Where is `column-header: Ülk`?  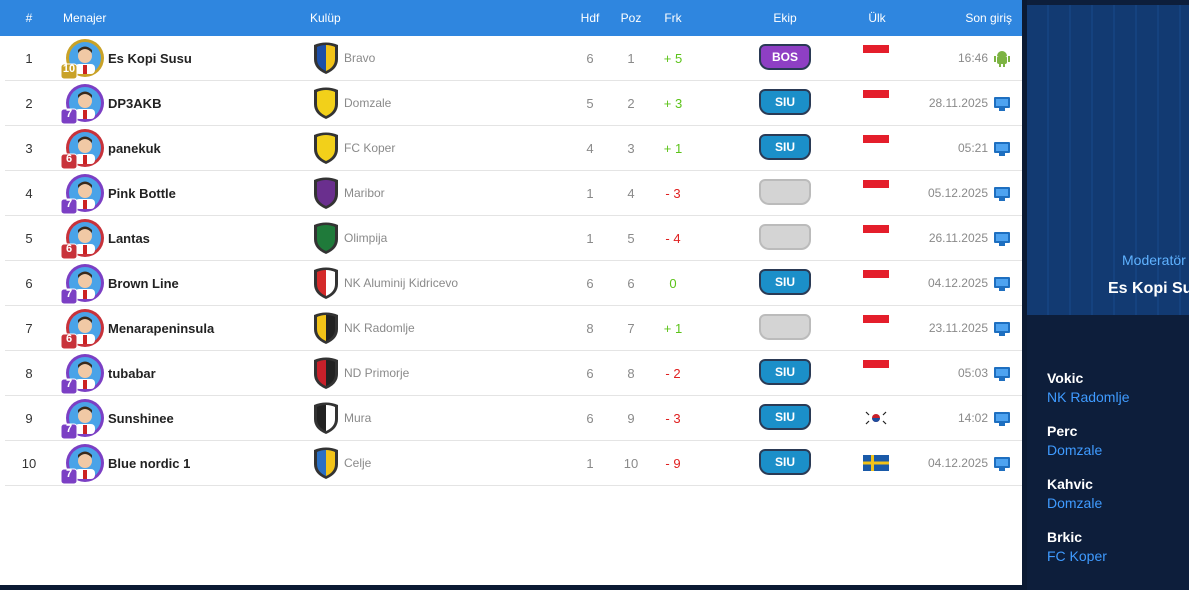 column-header: Ülk is located at coordinates (877, 18).